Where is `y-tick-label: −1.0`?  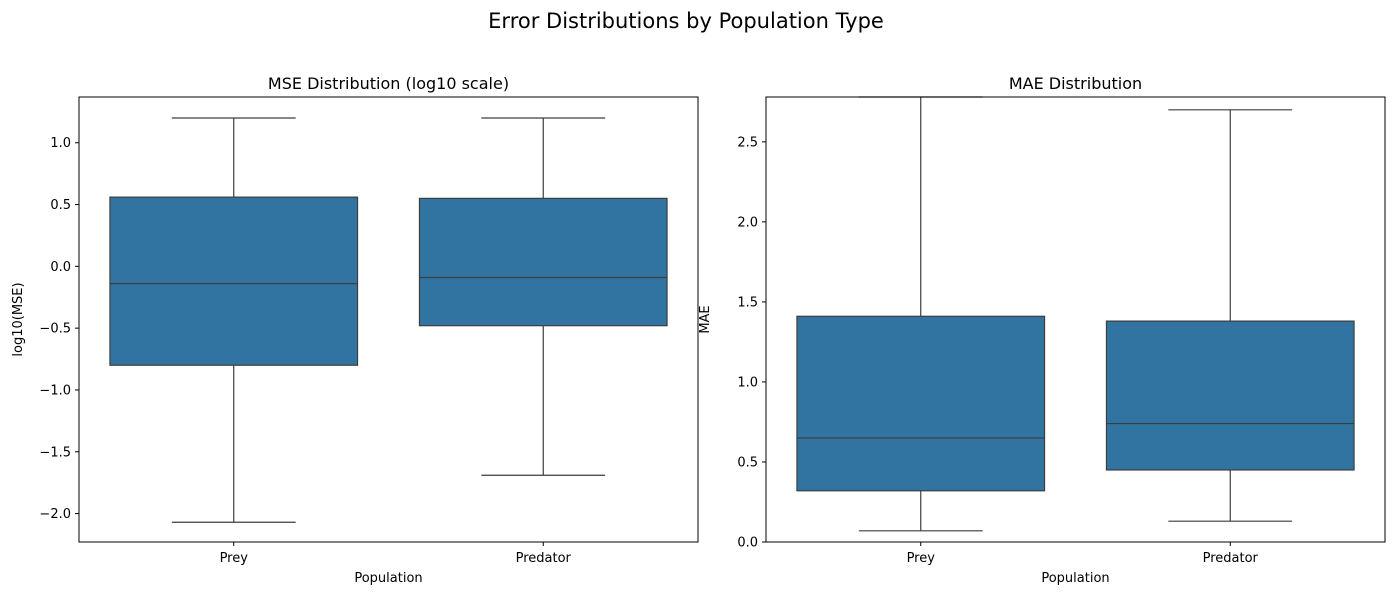 y-tick-label: −1.0 is located at coordinates (55, 390).